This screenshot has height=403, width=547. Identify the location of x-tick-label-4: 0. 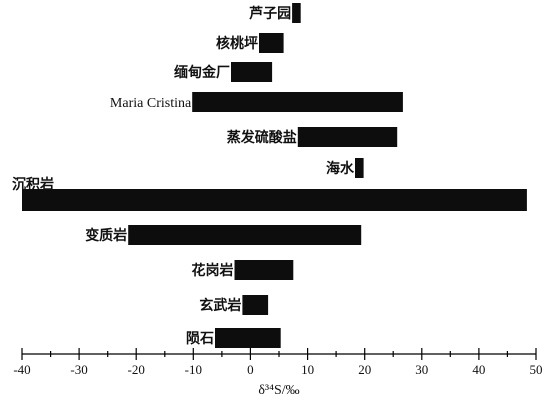
(250, 369).